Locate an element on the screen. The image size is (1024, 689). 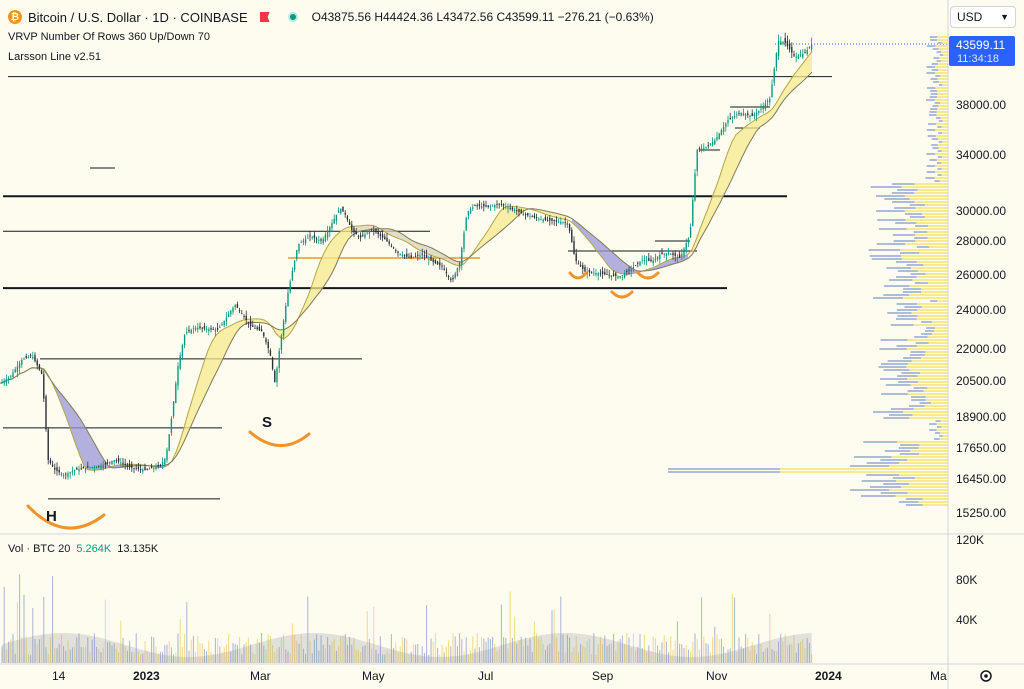
currency-label: USD is located at coordinates (970, 17).